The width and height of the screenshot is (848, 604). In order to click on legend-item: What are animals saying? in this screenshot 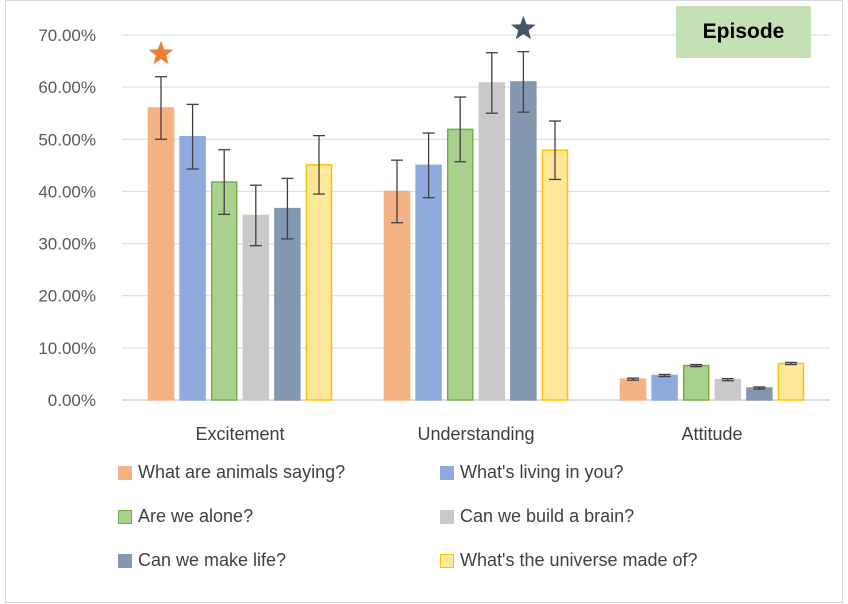, I will do `click(231, 472)`.